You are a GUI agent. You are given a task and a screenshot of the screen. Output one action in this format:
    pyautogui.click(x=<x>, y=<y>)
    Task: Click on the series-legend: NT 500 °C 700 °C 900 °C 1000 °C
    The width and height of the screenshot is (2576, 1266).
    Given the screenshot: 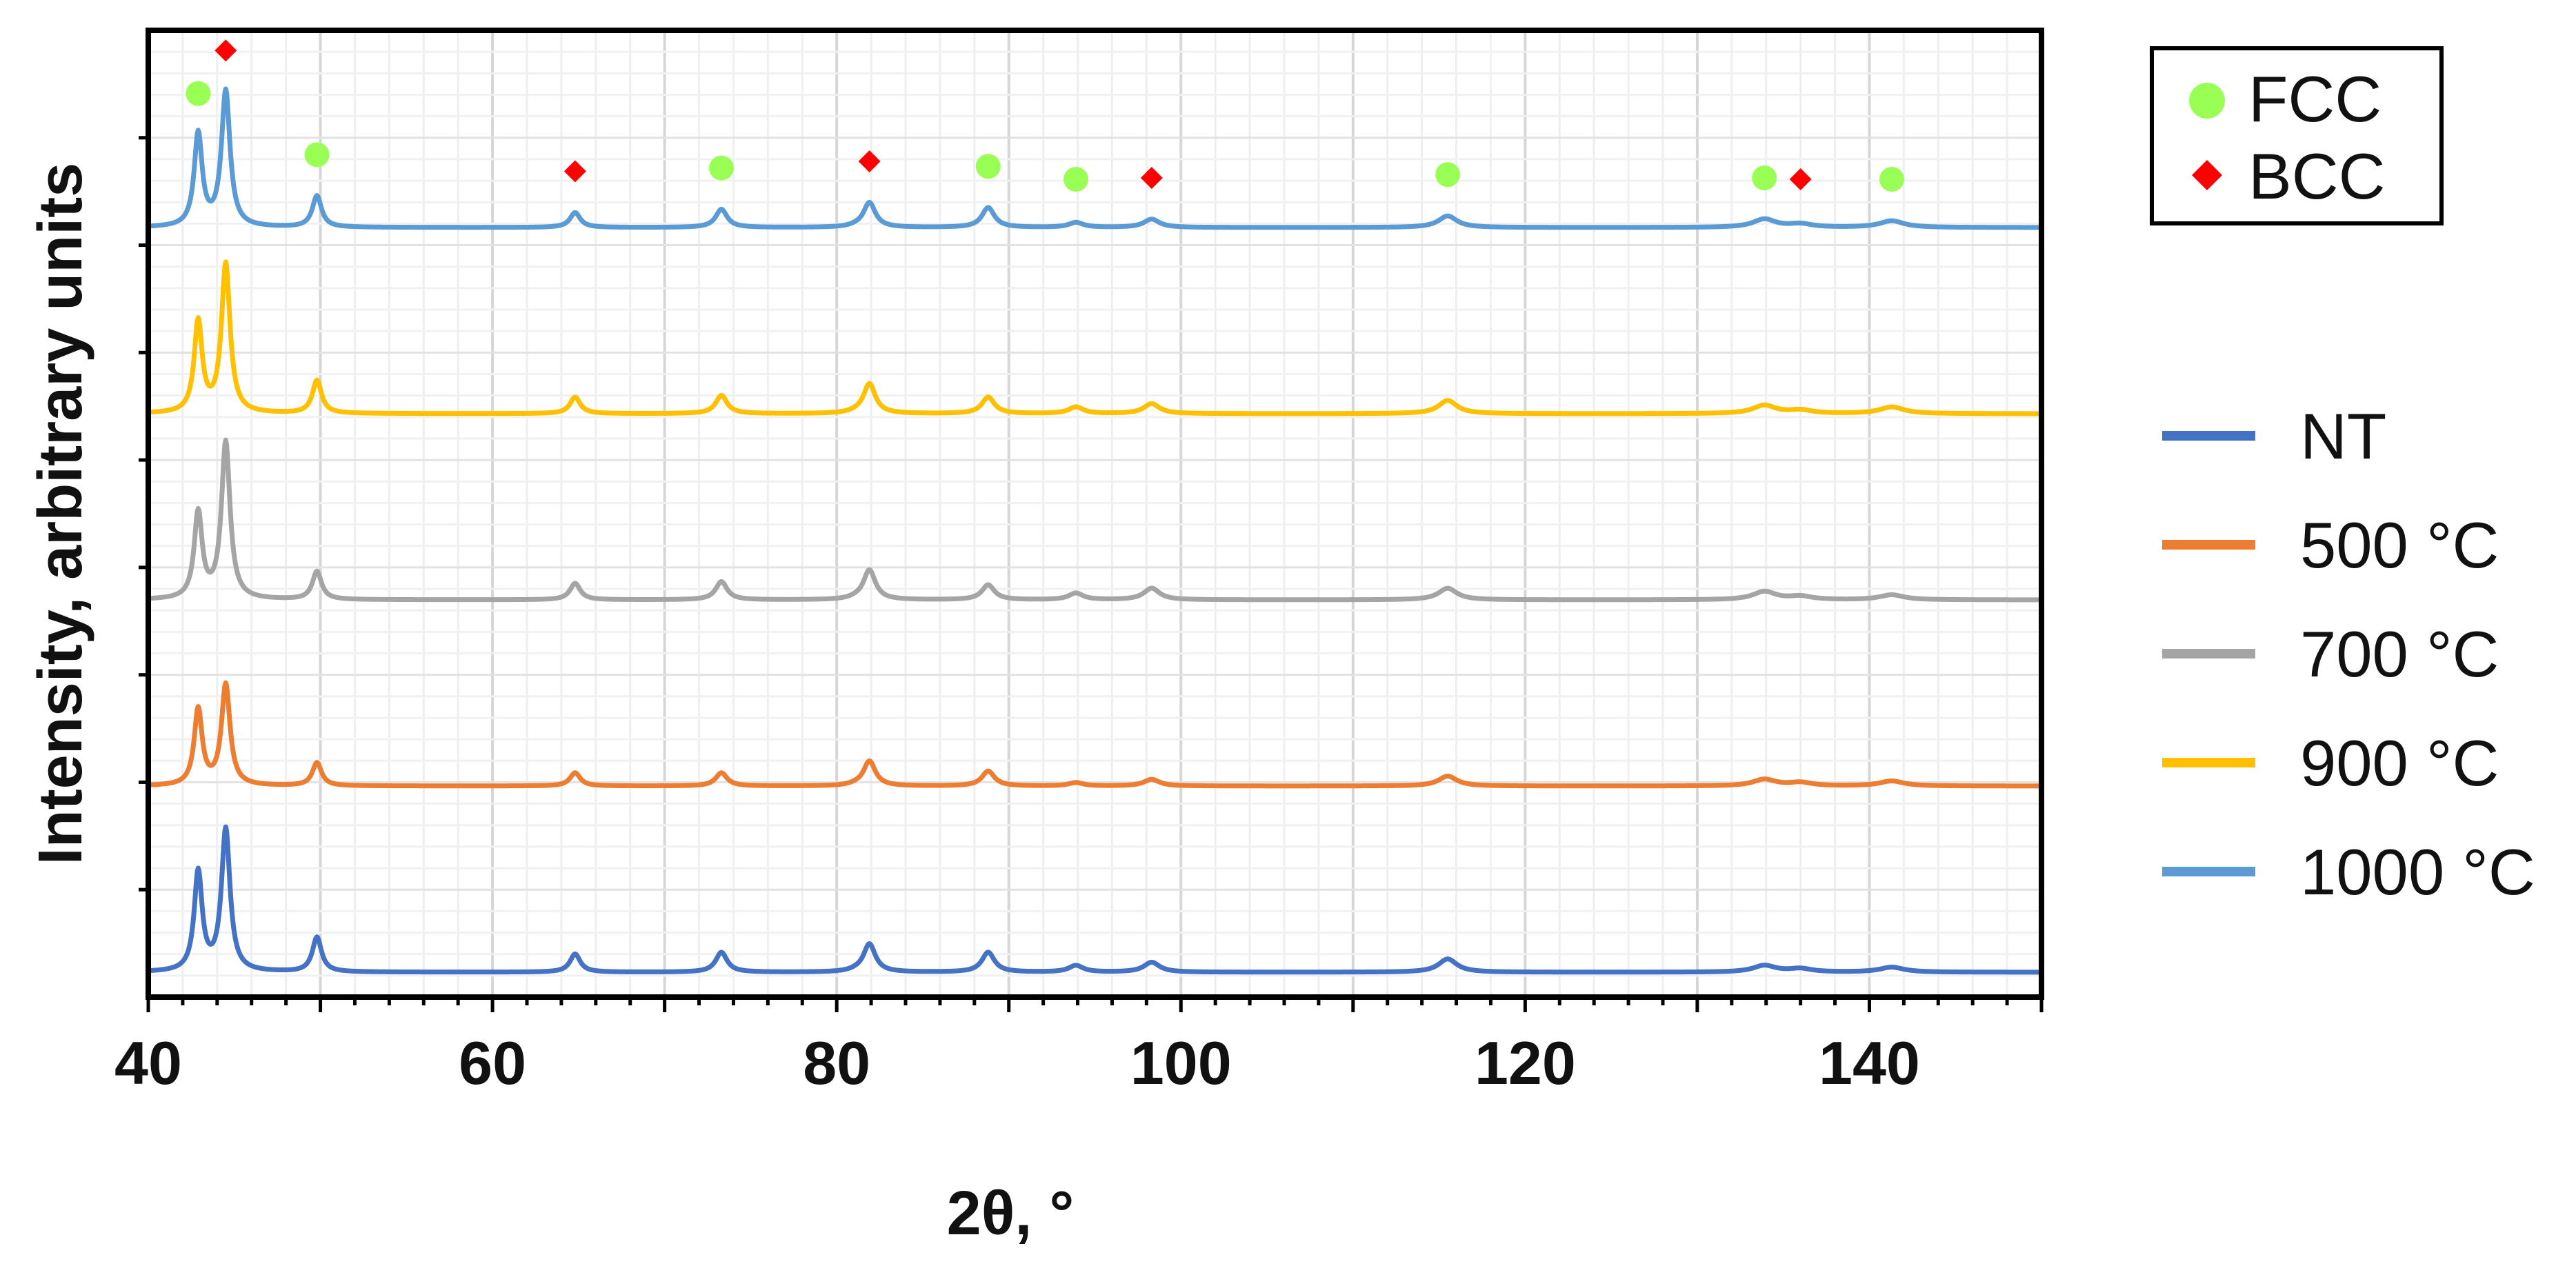 What is the action you would take?
    pyautogui.click(x=2348, y=654)
    